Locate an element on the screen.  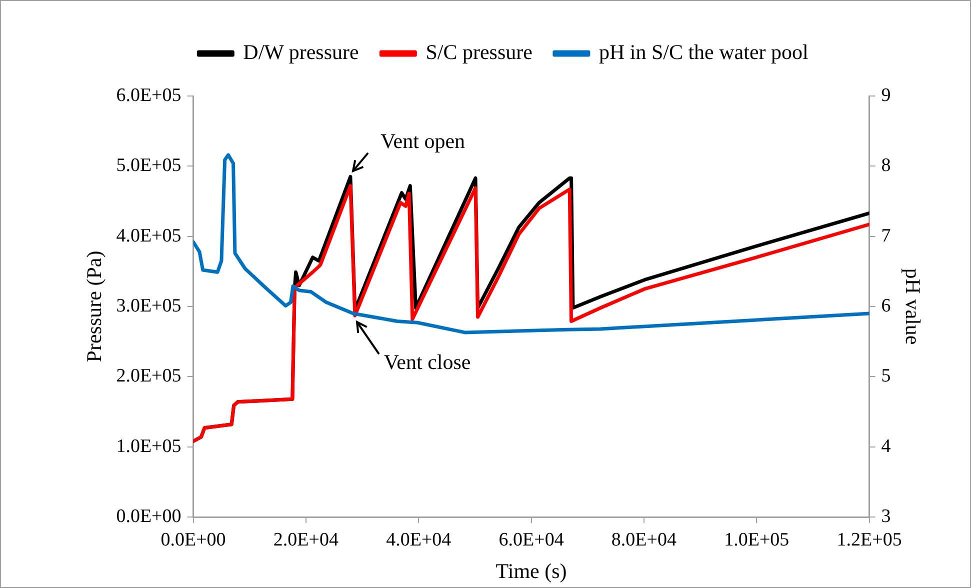
y2-tick-label: 5 is located at coordinates (886, 376).